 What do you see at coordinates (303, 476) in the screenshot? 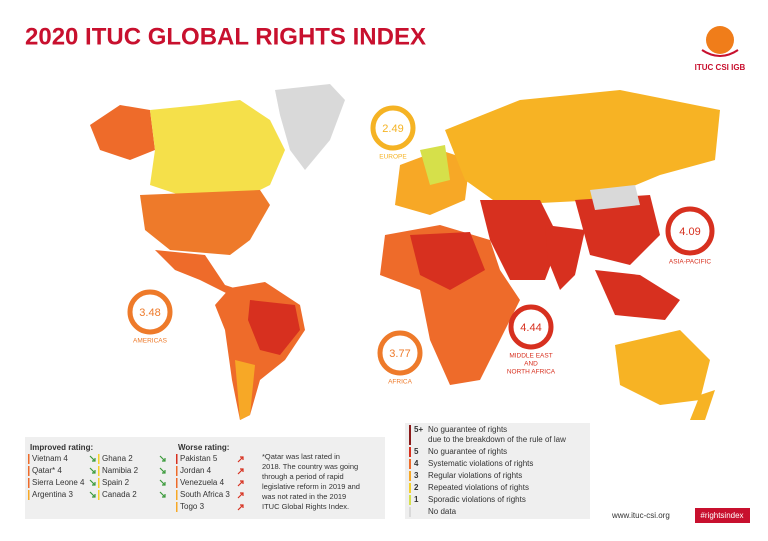
I see `note-line: through a period of rapid` at bounding box center [303, 476].